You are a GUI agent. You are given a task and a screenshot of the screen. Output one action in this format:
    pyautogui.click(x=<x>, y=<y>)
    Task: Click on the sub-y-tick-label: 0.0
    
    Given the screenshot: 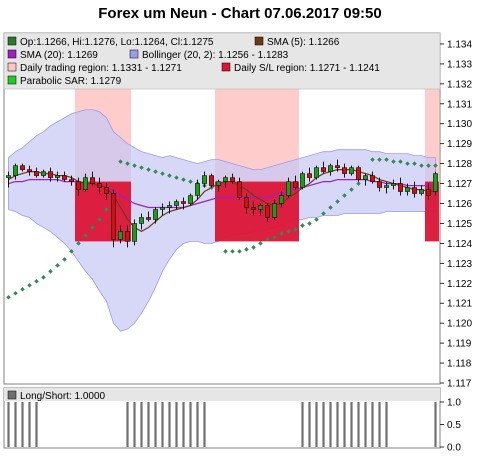 What is the action you would take?
    pyautogui.click(x=454, y=448)
    